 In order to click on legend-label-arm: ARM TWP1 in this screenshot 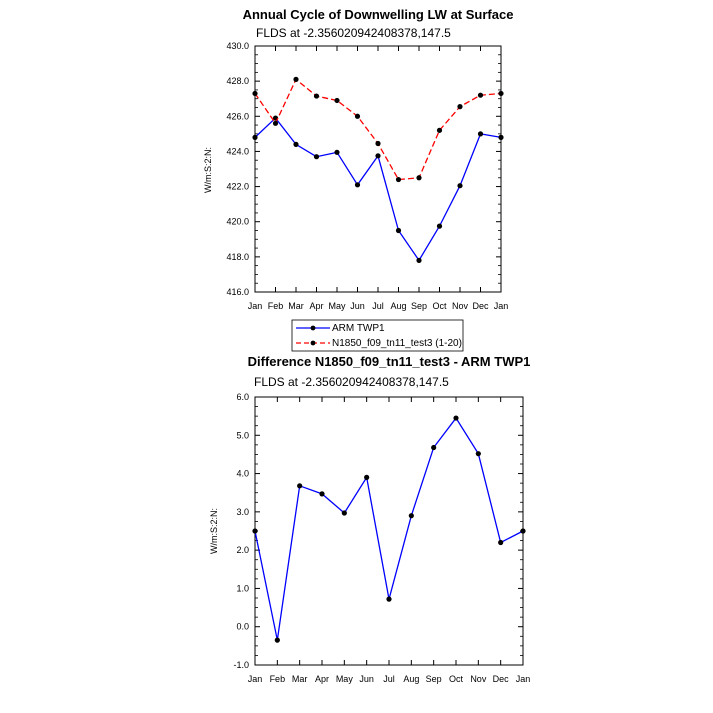, I will do `click(358, 328)`.